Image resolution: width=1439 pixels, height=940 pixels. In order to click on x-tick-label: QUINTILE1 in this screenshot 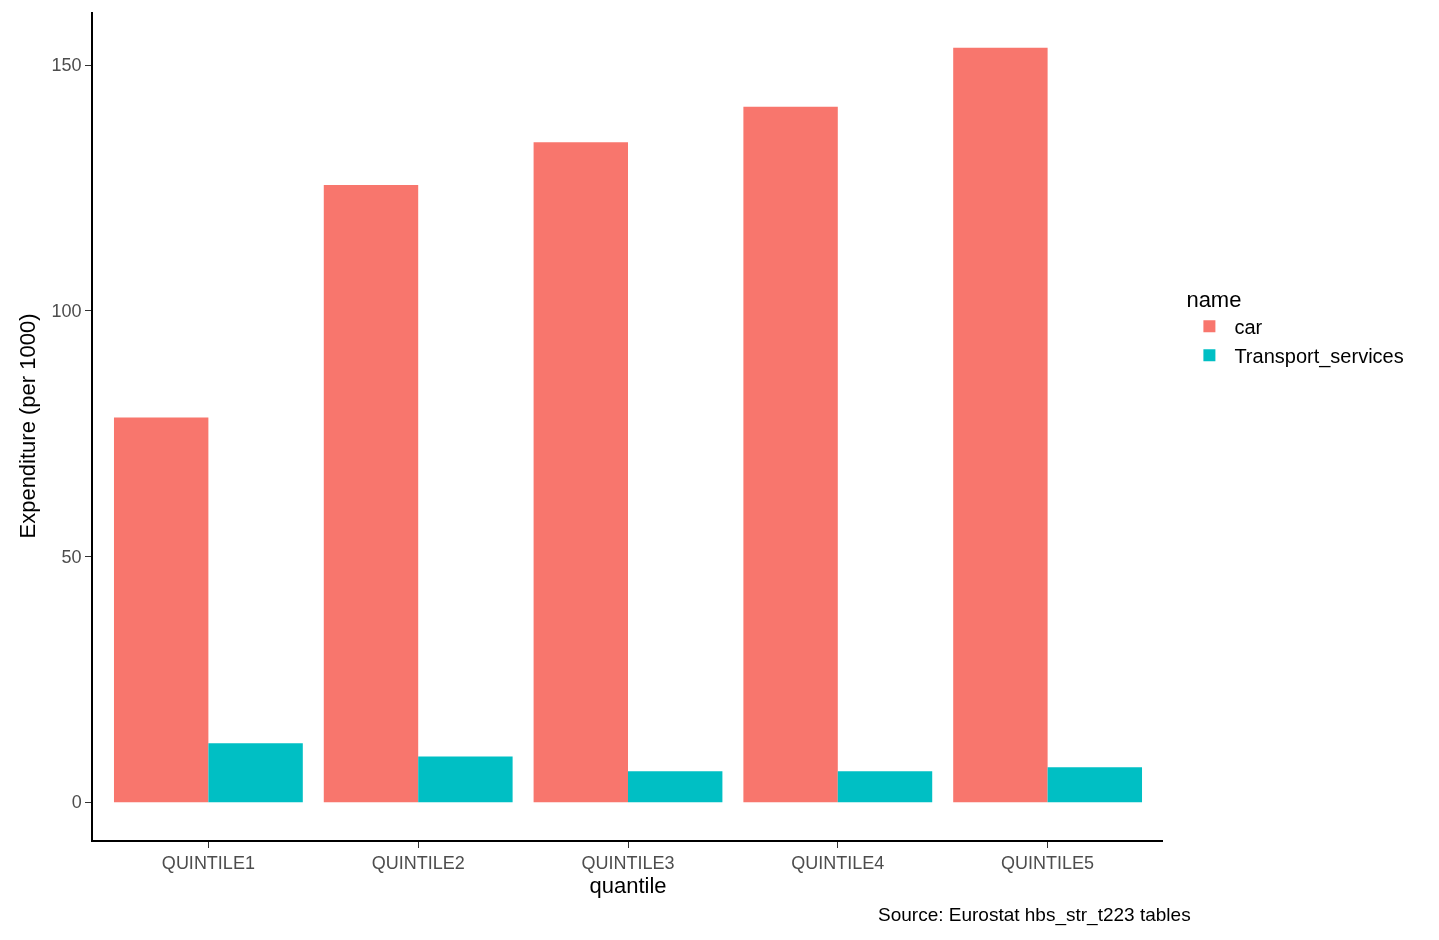, I will do `click(208, 863)`.